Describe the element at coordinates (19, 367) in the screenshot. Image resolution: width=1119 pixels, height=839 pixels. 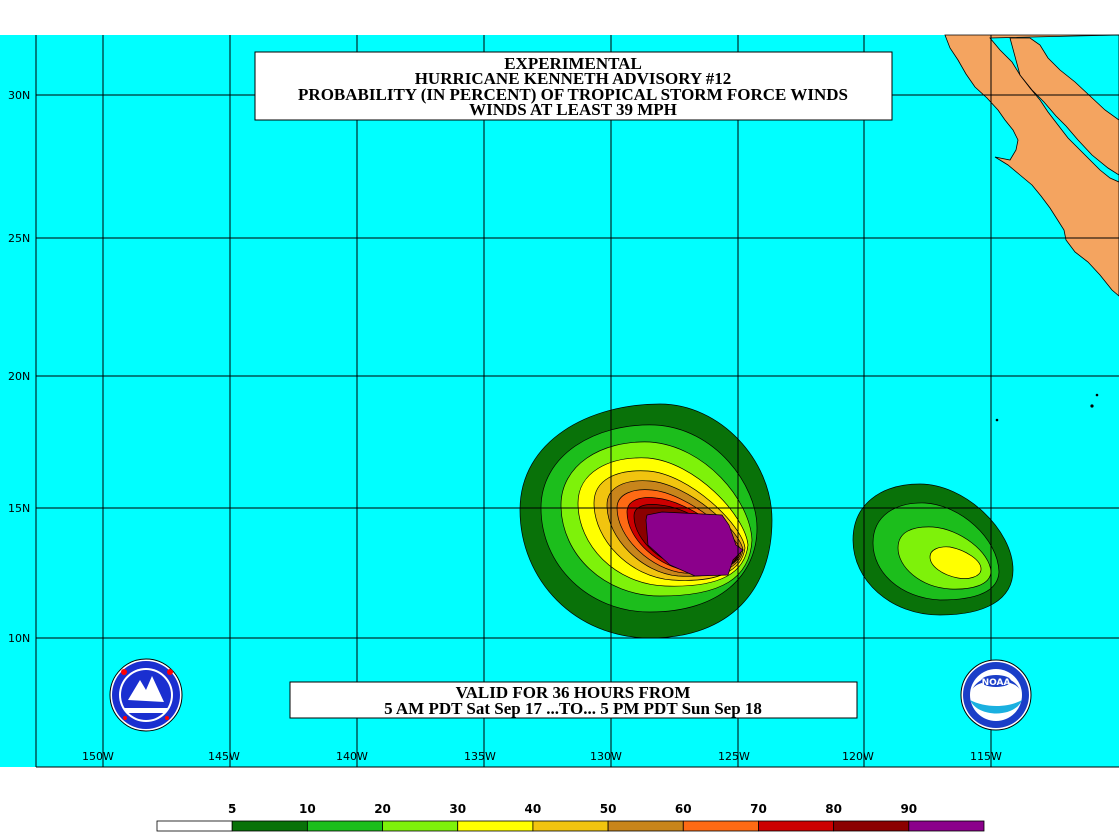
I see `latitude-labels: 30N 25N 20N 15N 10N` at that location.